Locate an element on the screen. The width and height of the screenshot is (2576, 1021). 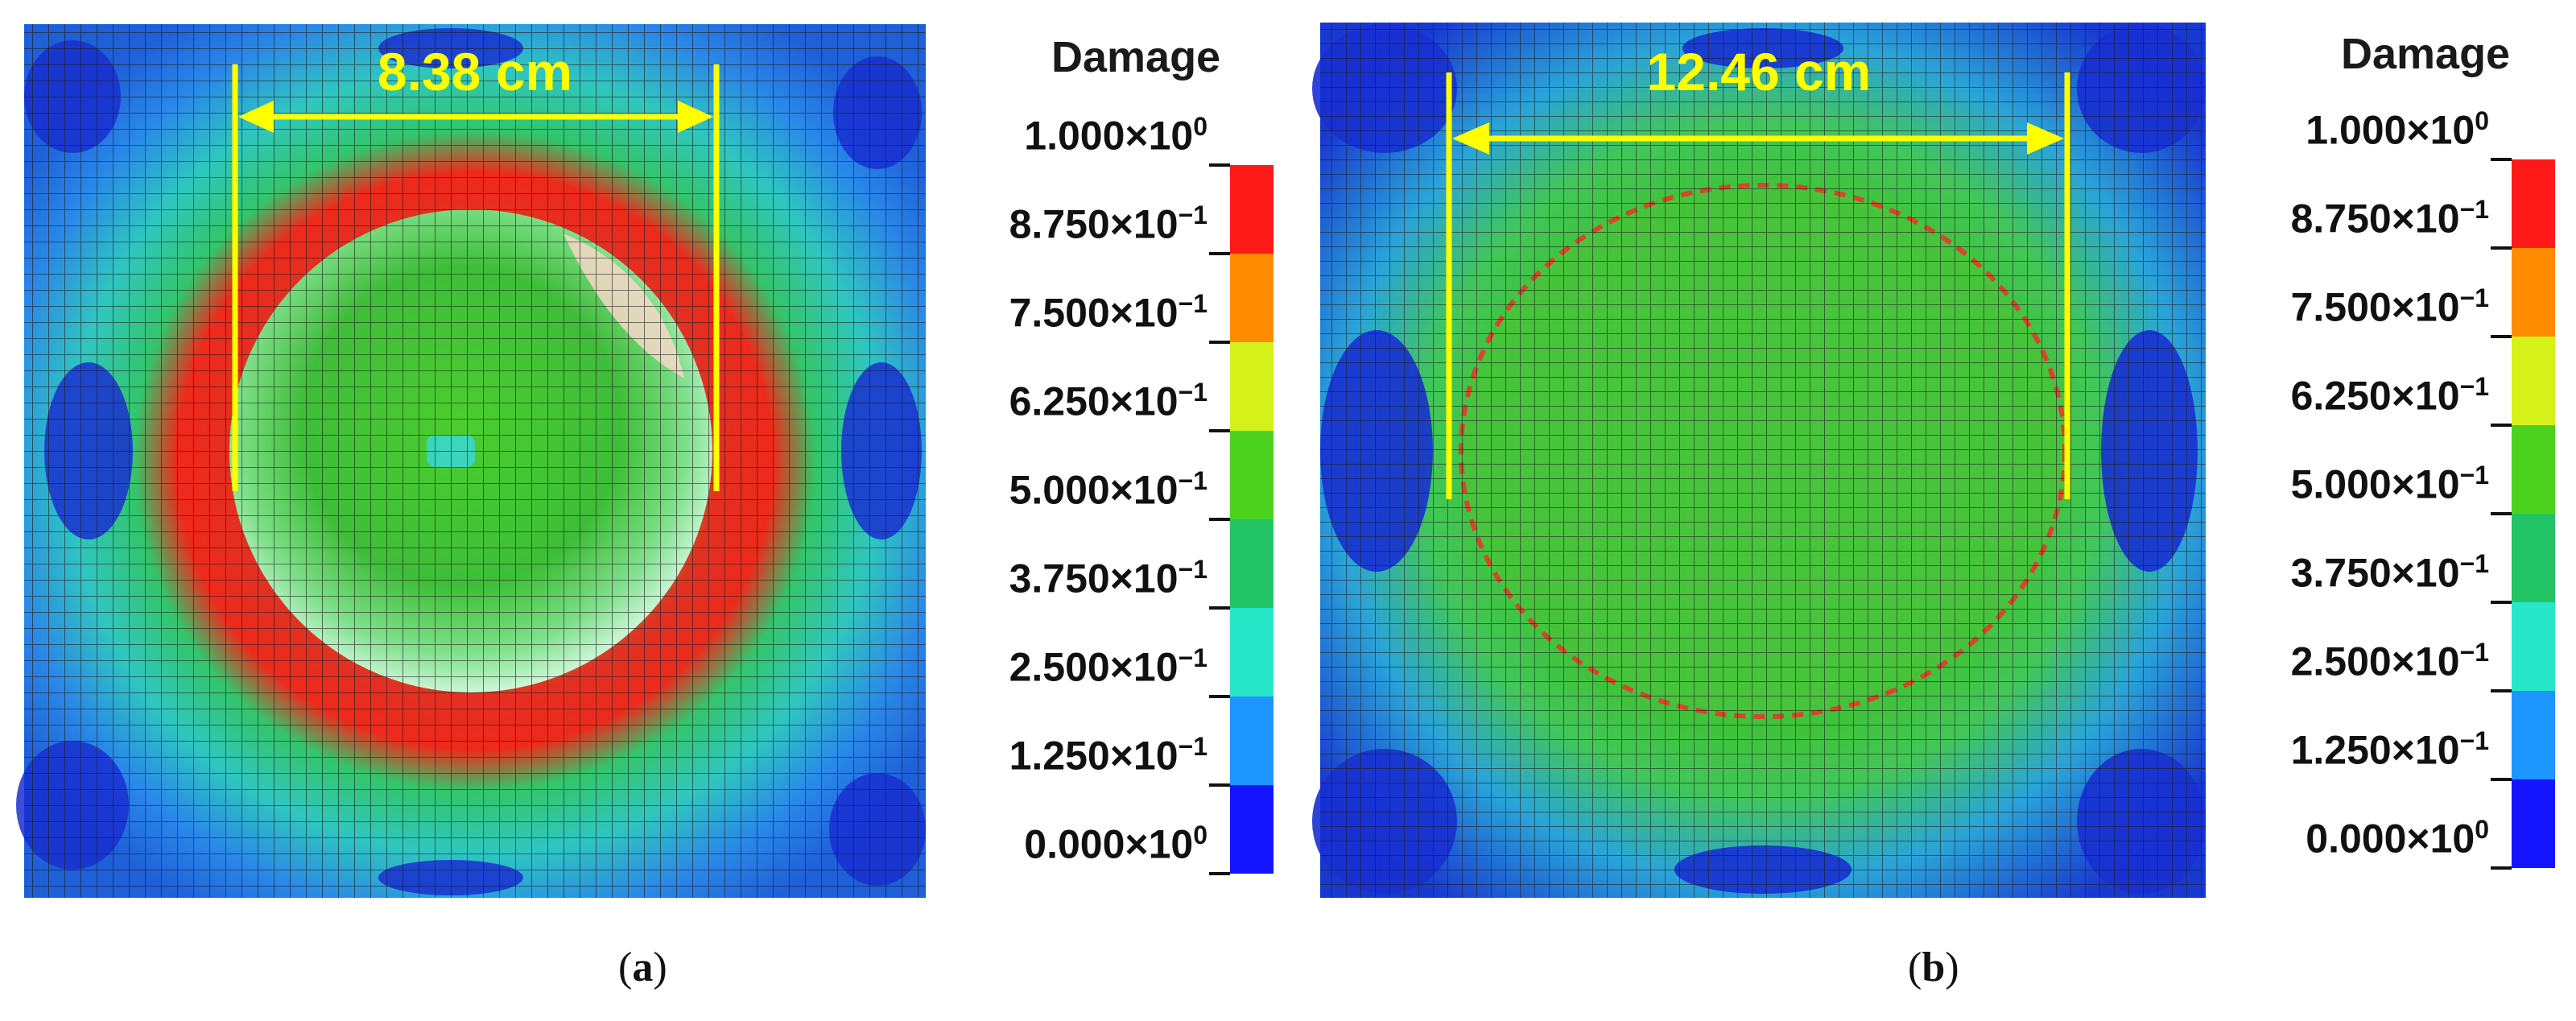
colorbar-a is located at coordinates (1241, 519).